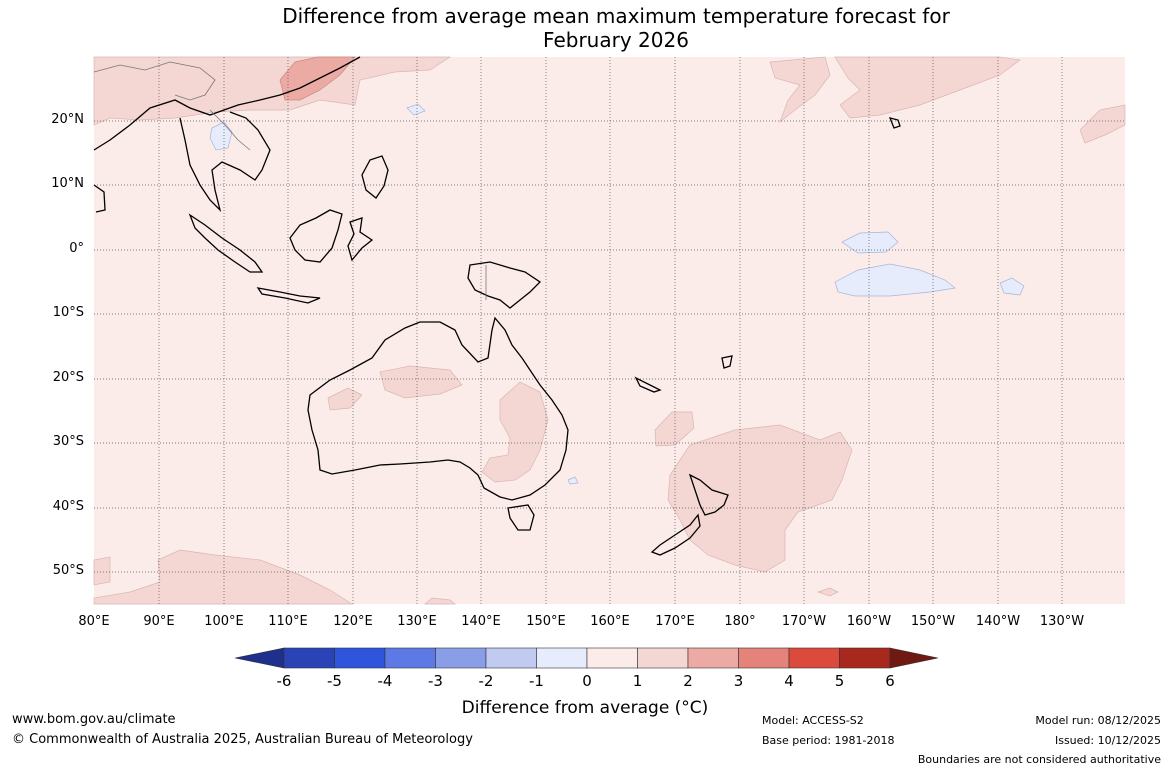  Describe the element at coordinates (223, 577) in the screenshot. I see `southern-ocean-warm-region-b` at that location.